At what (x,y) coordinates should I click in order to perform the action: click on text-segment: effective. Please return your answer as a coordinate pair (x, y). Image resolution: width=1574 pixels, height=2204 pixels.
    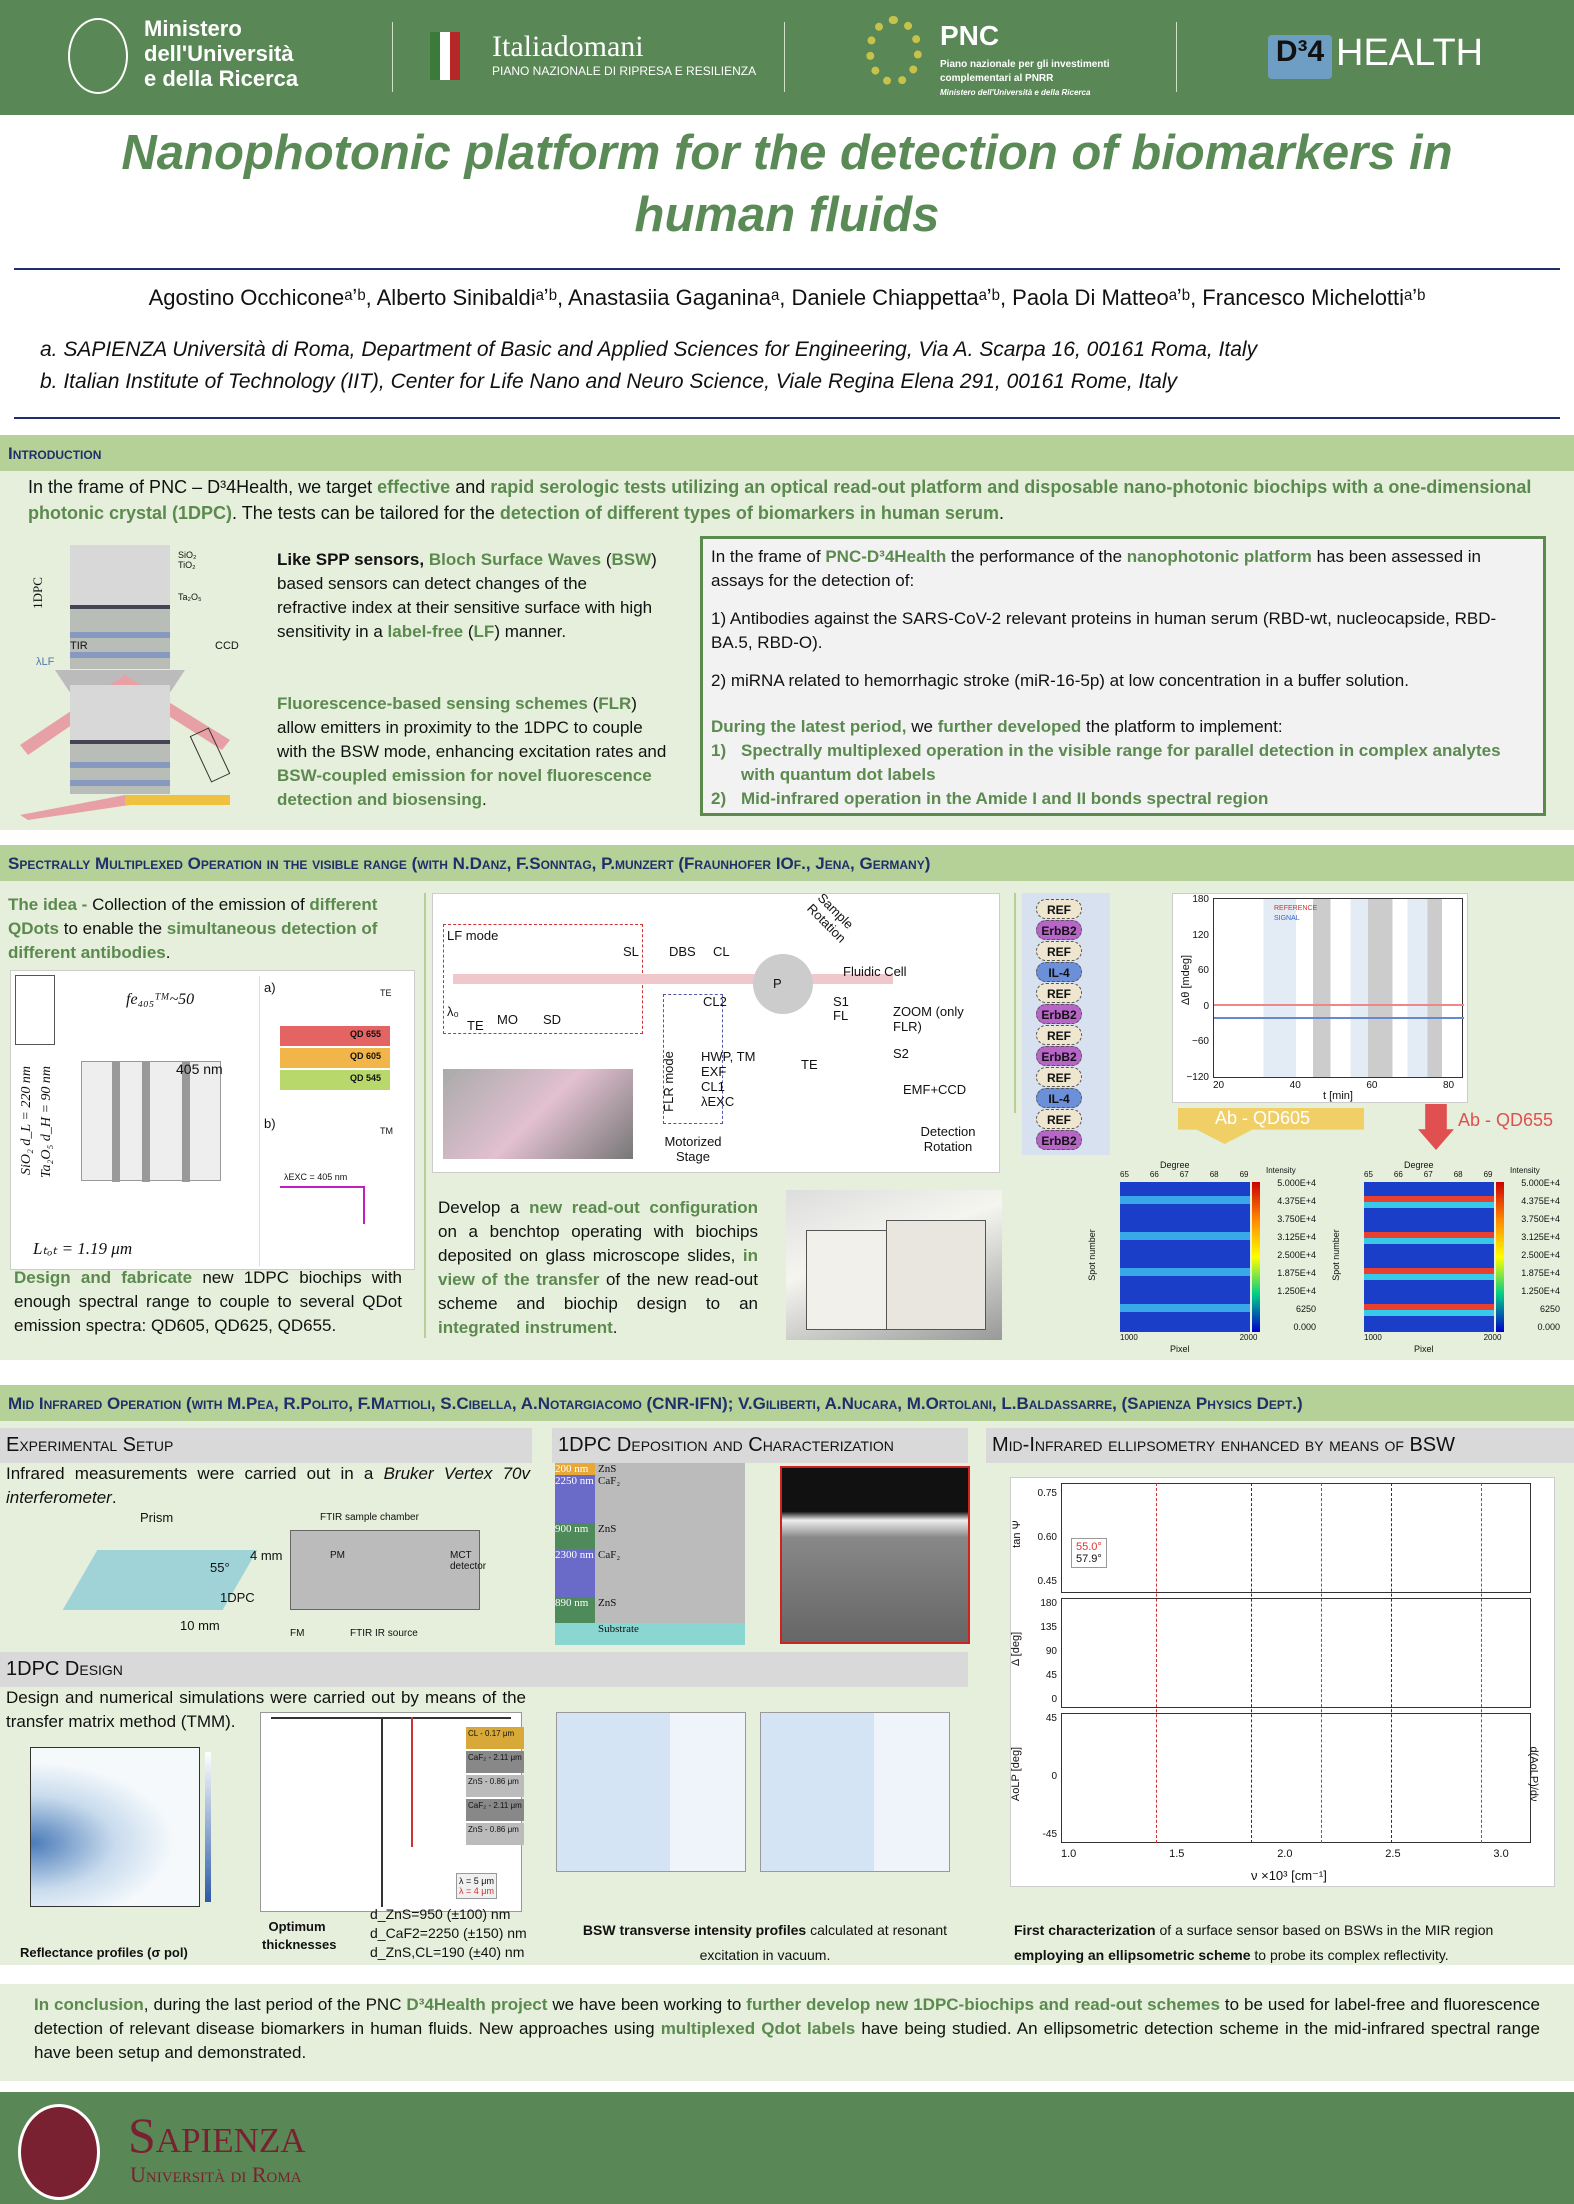
    Looking at the image, I should click on (414, 487).